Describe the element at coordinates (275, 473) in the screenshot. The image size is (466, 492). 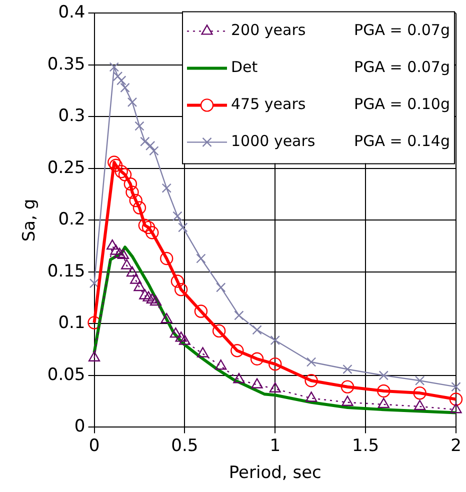
I see `x-axis-title: Period, sec` at that location.